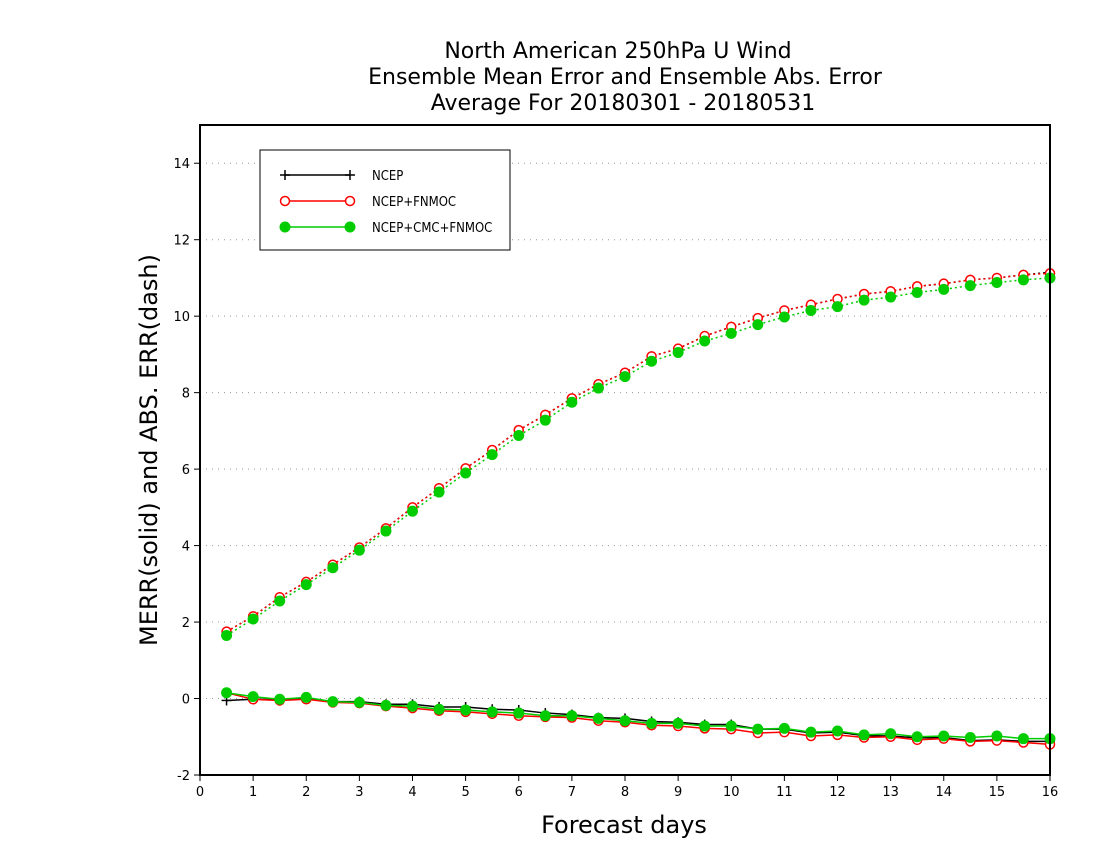 Image resolution: width=1100 pixels, height=850 pixels. I want to click on legend-label: NCEP+FNMOC, so click(414, 202).